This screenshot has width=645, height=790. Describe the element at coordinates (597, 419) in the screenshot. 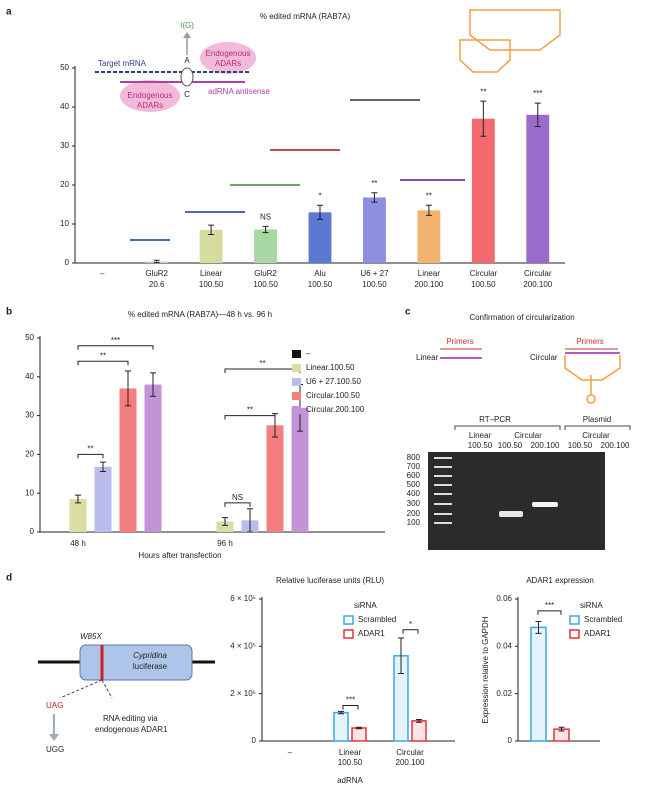

I see `gel-group: Plasmid` at that location.